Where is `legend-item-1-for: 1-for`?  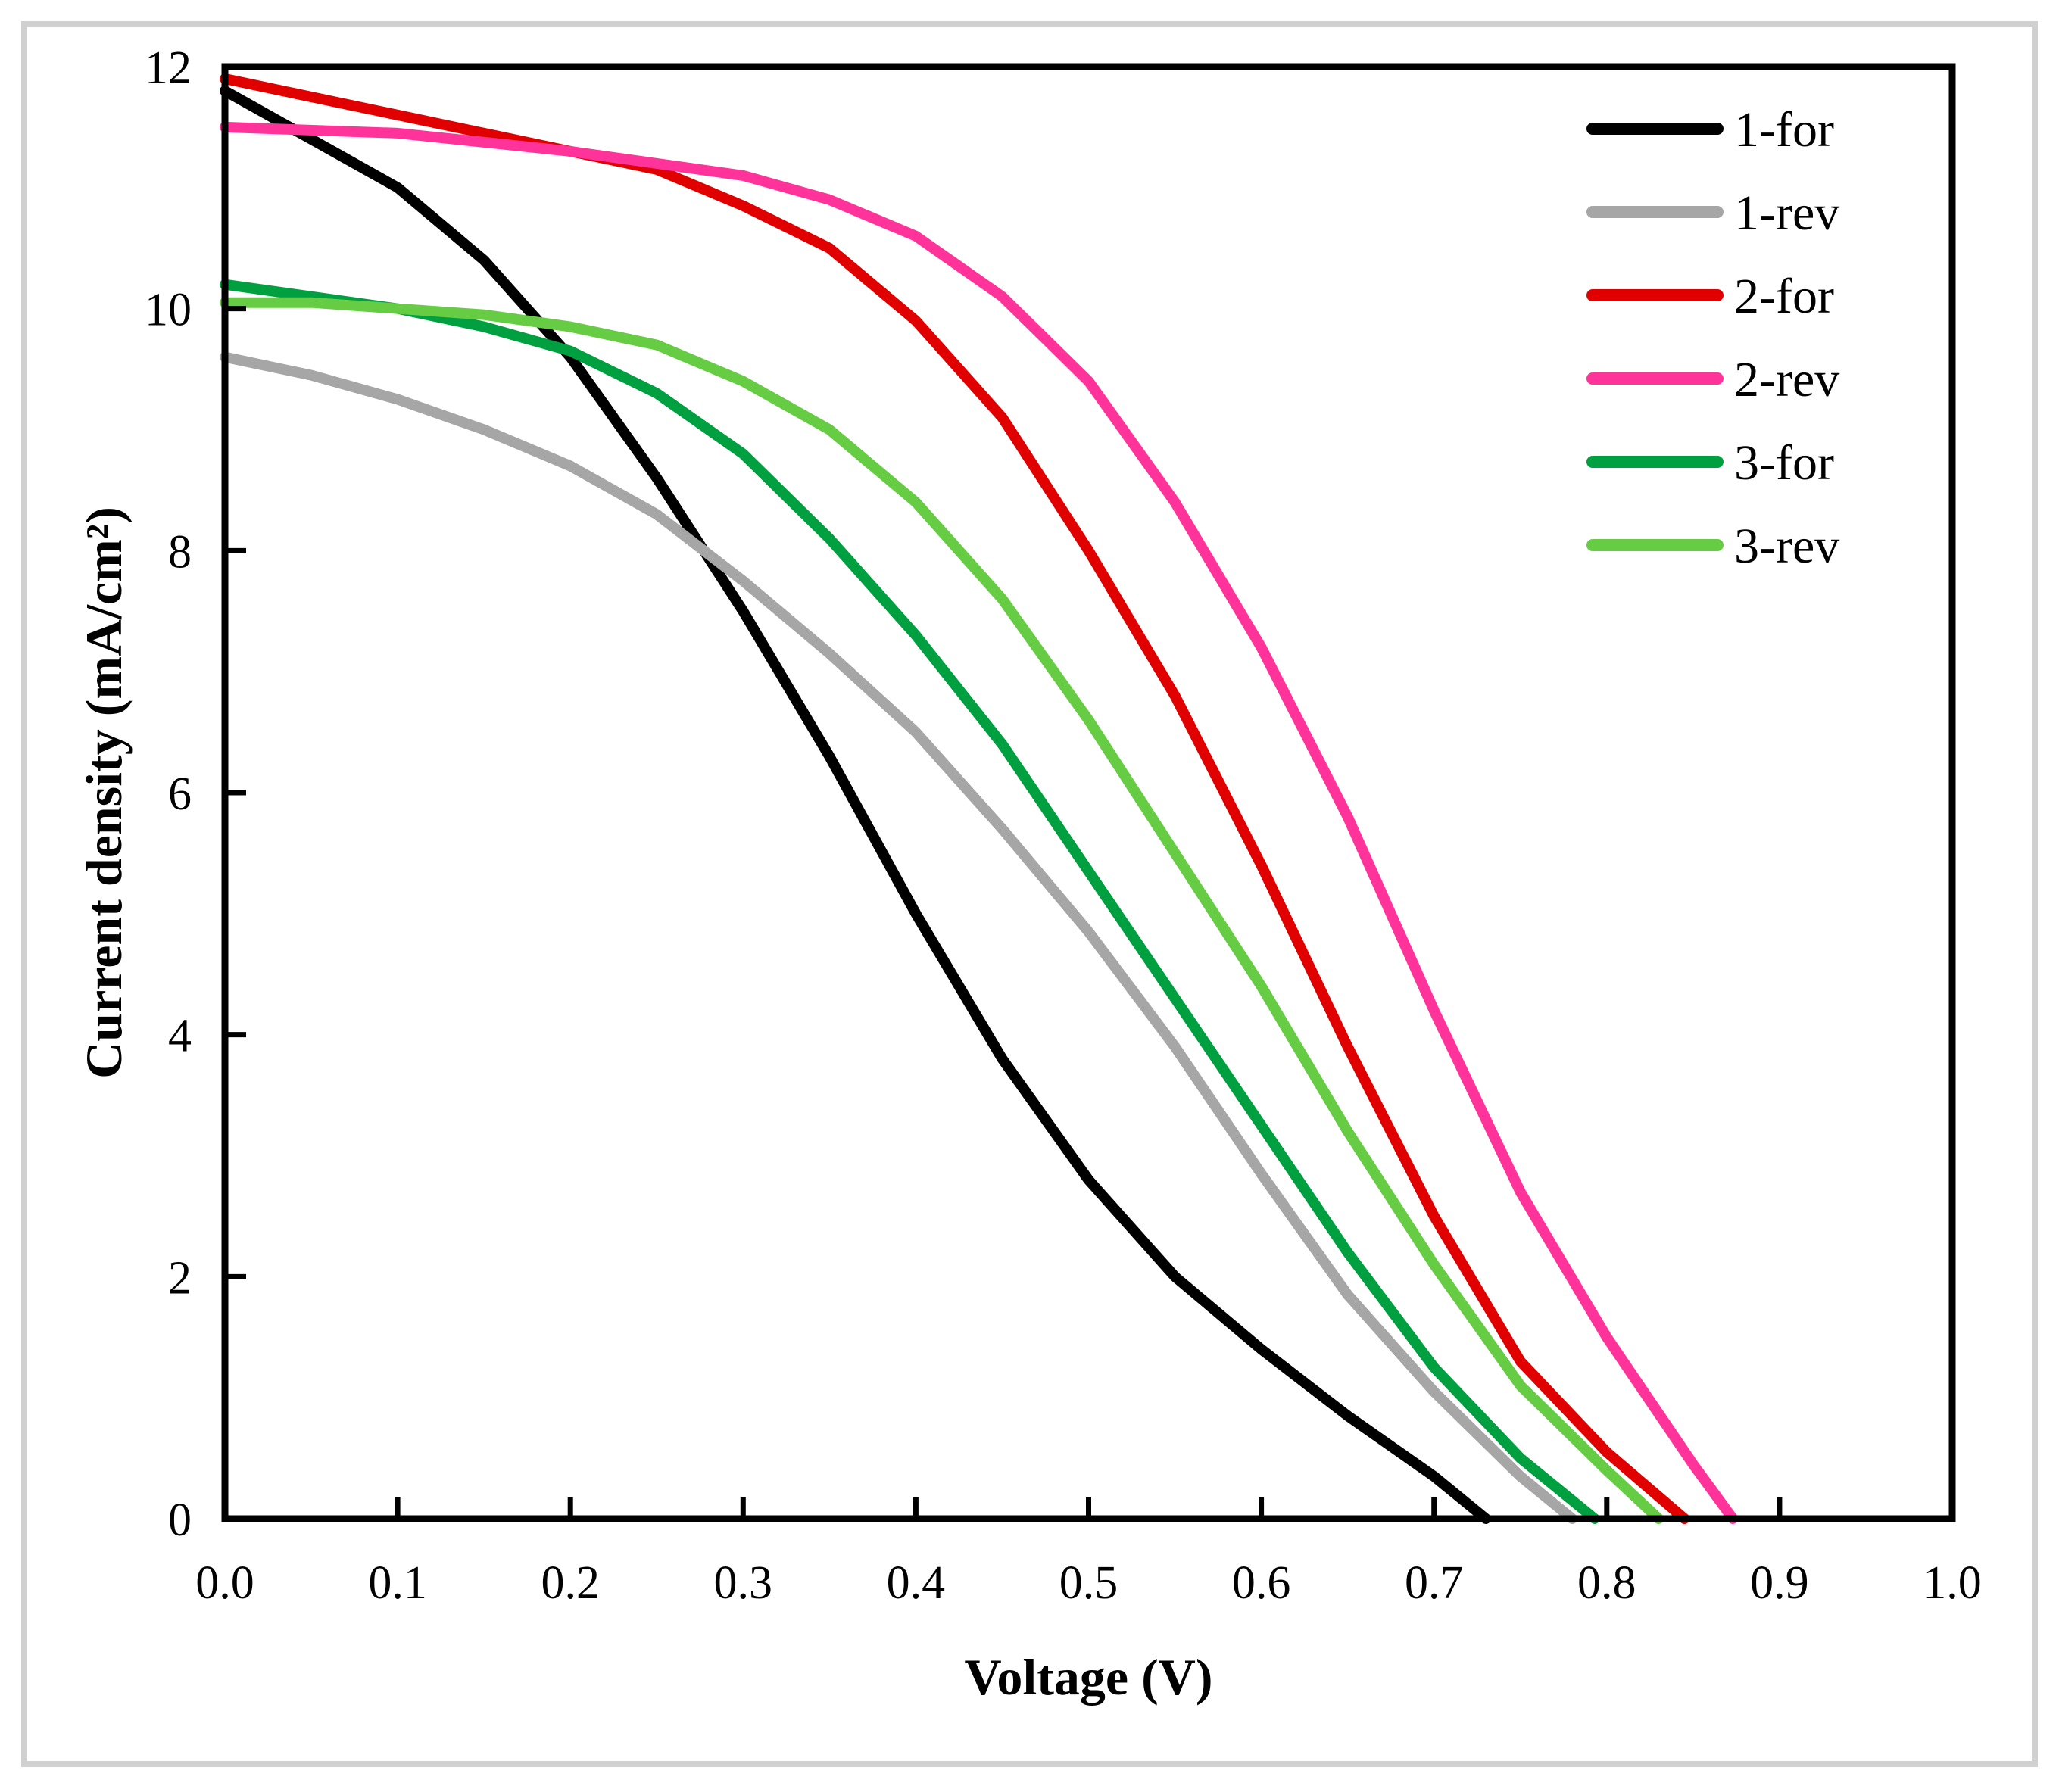
legend-item-1-for: 1-for is located at coordinates (1710, 129).